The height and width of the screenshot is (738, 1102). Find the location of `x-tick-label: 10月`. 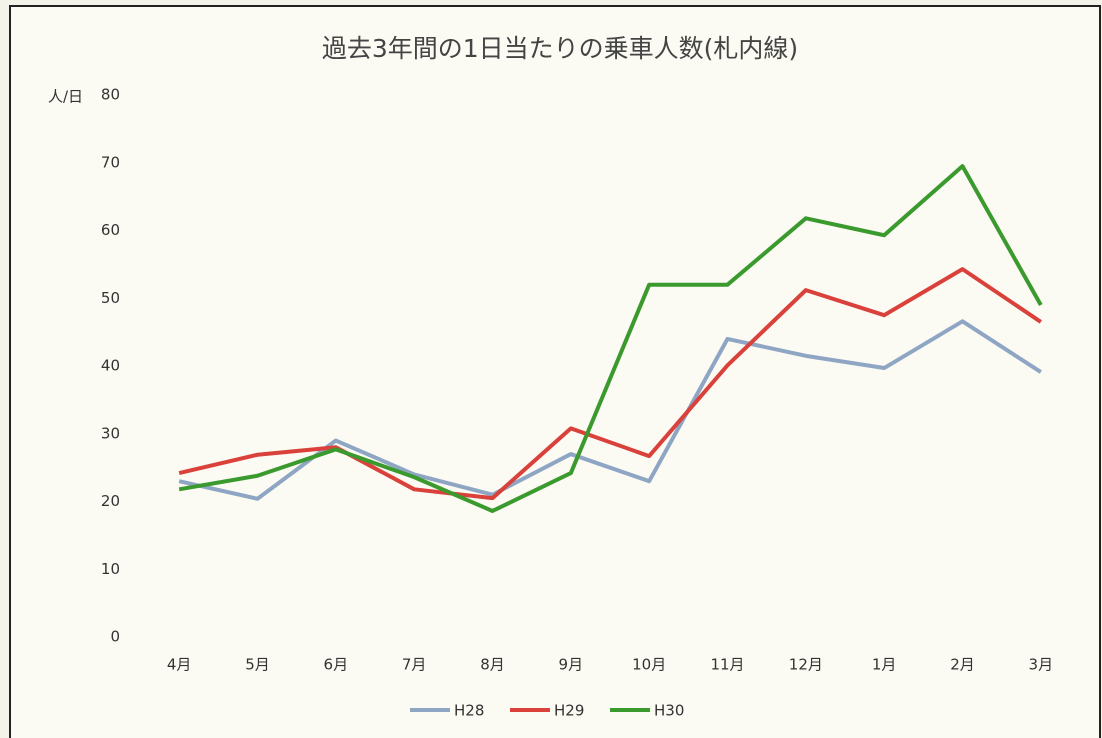

x-tick-label: 10月 is located at coordinates (649, 665).